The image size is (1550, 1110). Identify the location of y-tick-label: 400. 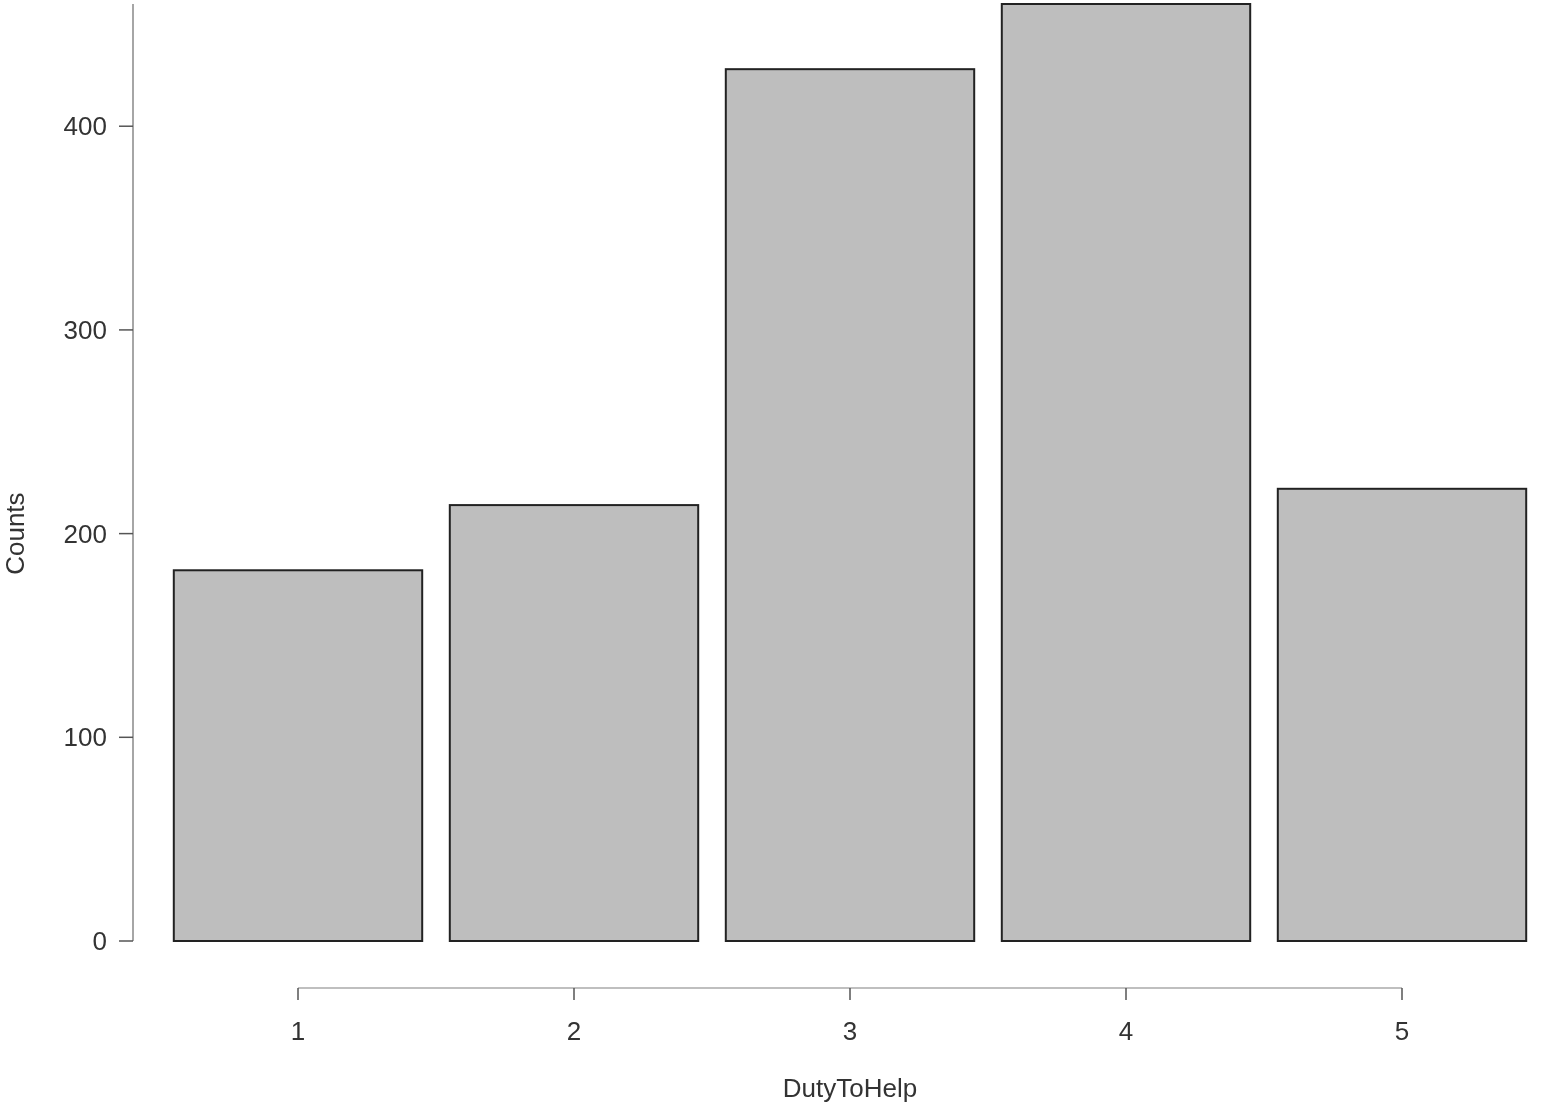
(85, 126).